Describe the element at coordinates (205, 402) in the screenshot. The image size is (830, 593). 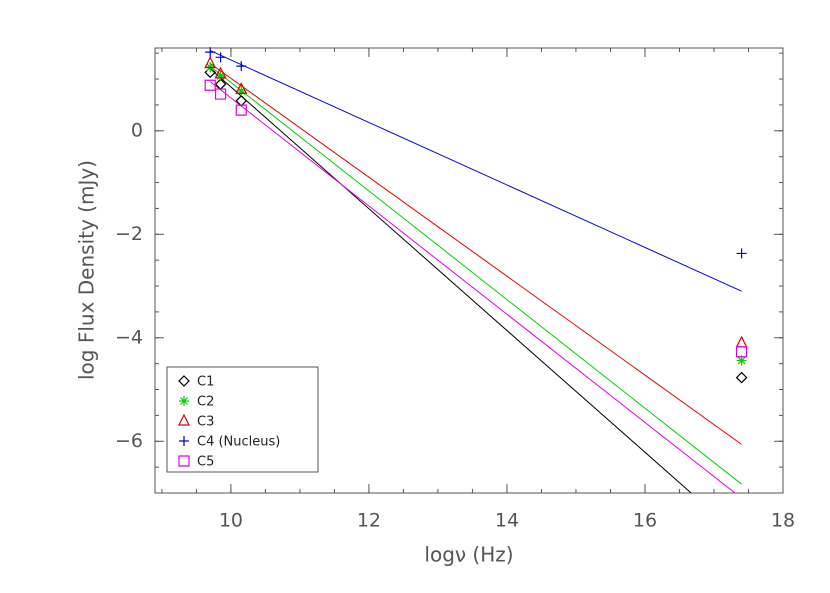
I see `legend-label: C2` at that location.